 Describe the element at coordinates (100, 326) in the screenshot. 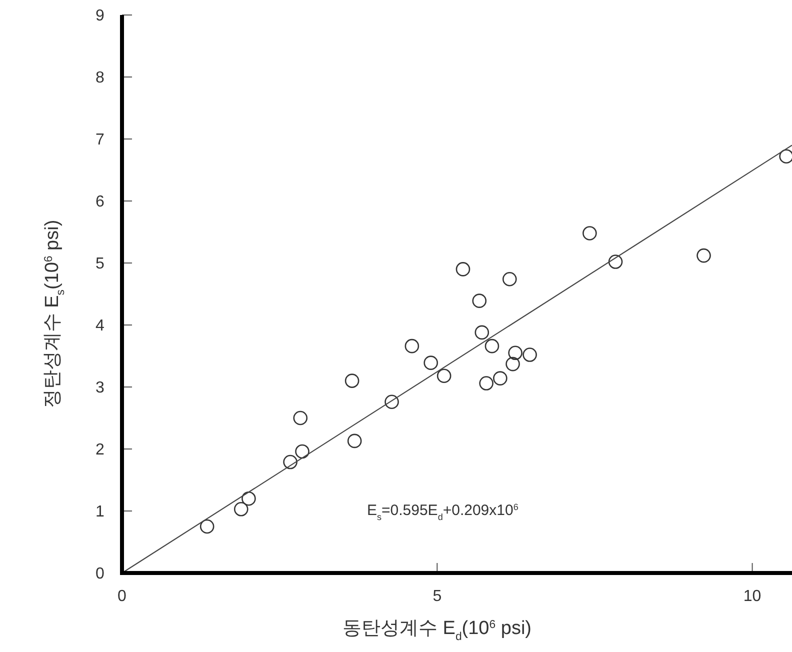

I see `y-tick-label: 4` at that location.